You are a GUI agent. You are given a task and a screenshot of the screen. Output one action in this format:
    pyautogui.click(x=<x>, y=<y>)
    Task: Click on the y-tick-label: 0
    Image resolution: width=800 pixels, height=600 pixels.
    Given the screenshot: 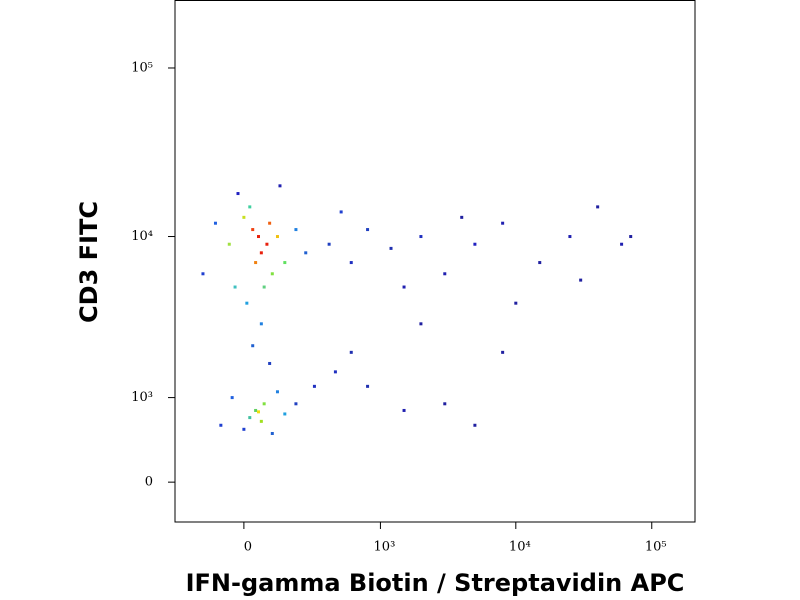 What is the action you would take?
    pyautogui.click(x=149, y=482)
    